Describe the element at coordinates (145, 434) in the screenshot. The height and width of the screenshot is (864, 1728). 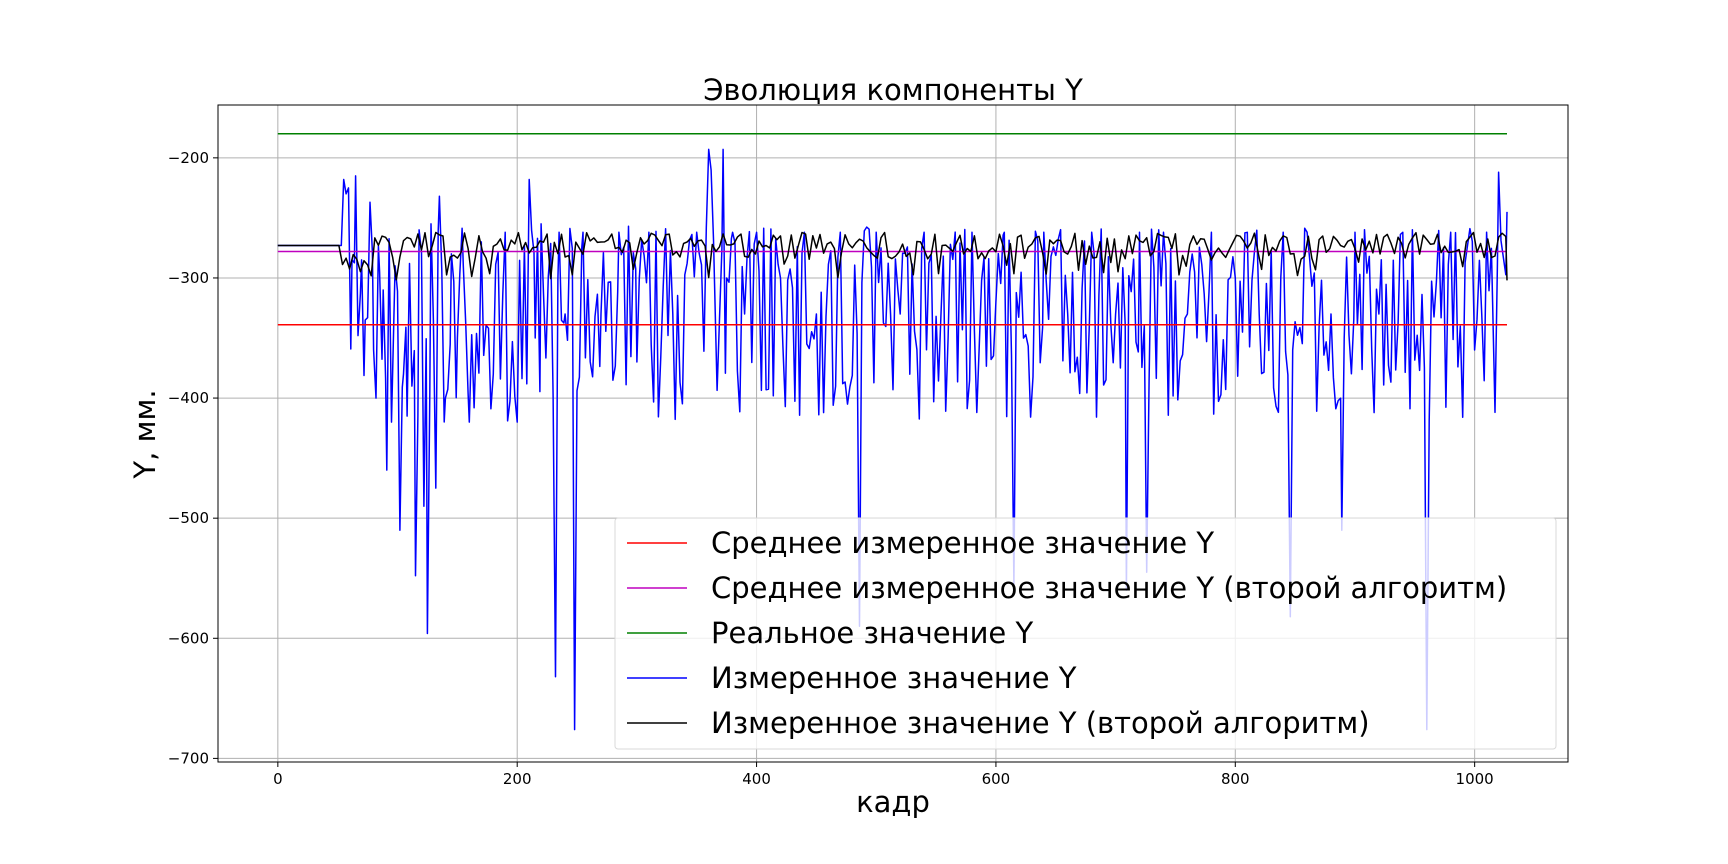
I see `y-axis-title: Y, мм.` at that location.